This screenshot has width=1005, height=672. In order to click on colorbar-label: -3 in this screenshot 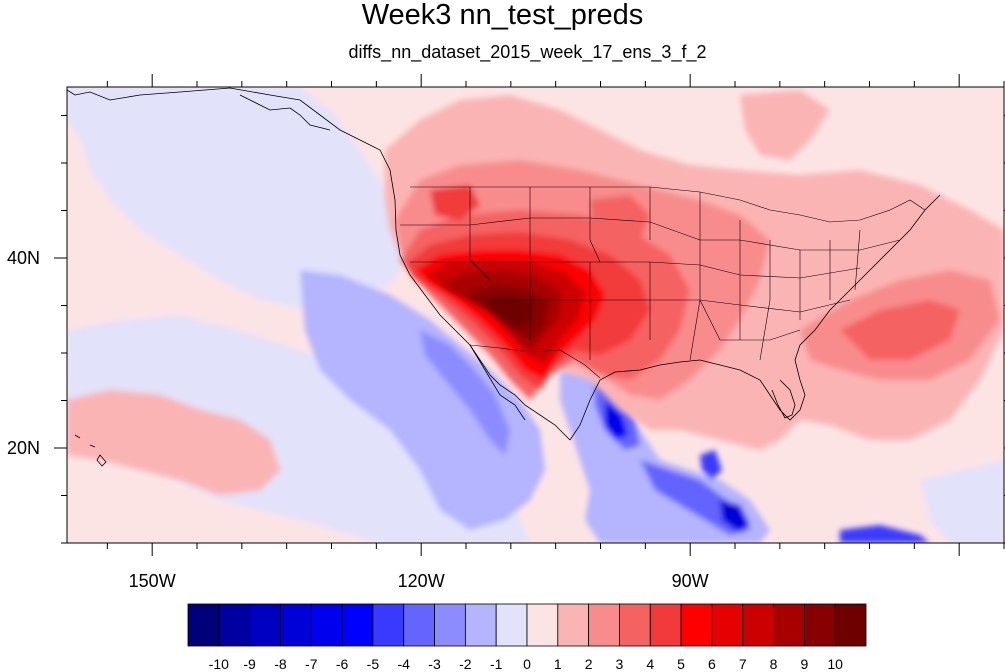, I will do `click(434, 664)`.